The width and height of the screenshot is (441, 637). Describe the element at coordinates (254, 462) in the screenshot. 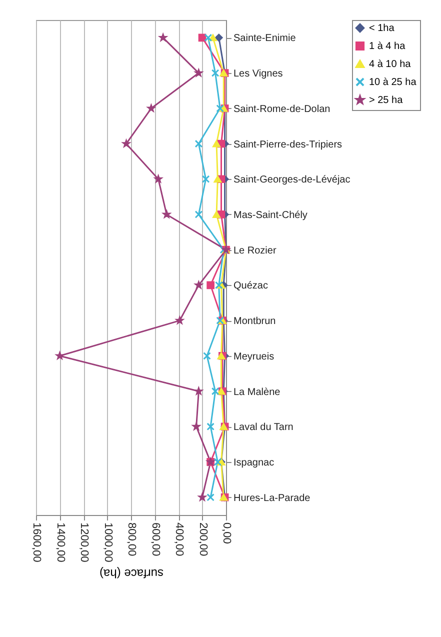

I see `y-tick-label: Ispagnac` at that location.